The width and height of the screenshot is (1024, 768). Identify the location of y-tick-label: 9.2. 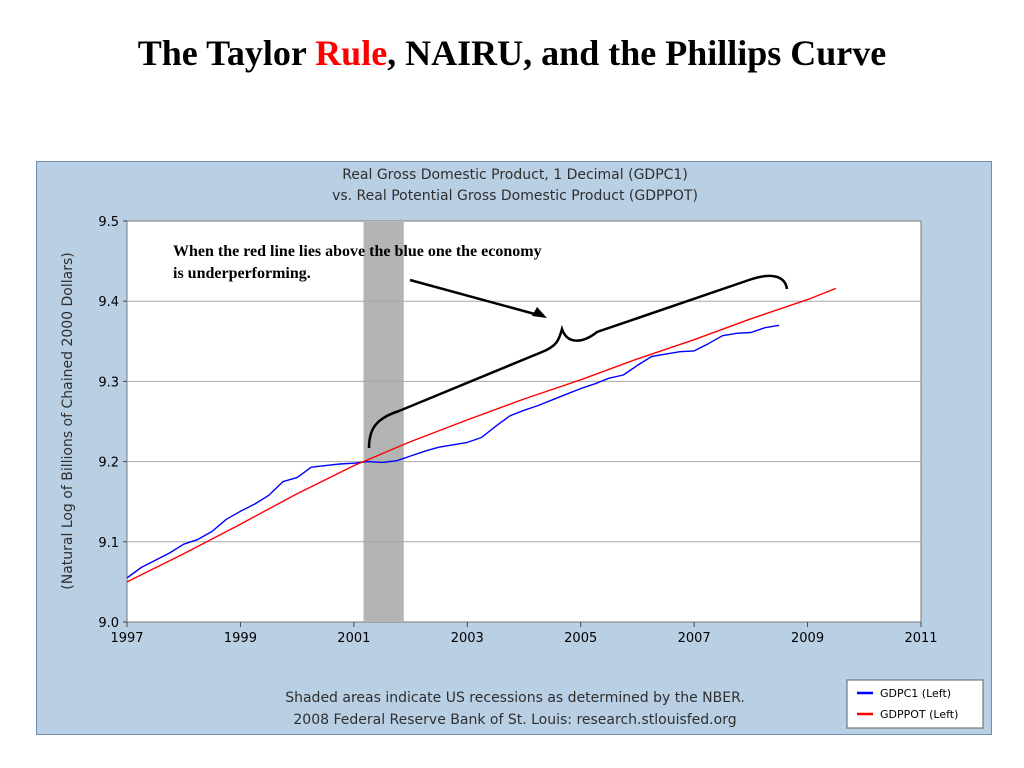
(108, 463).